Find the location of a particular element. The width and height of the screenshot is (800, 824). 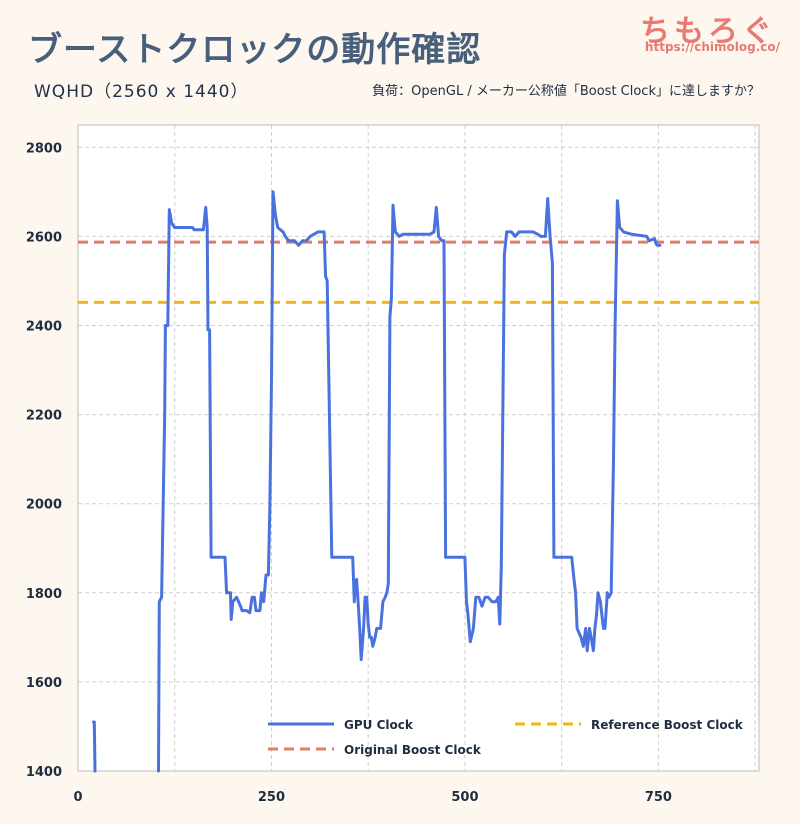

load-note: 負荷：OpenGL / メーカー公称値「Boost Clock」に達しますか？ is located at coordinates (566, 91).